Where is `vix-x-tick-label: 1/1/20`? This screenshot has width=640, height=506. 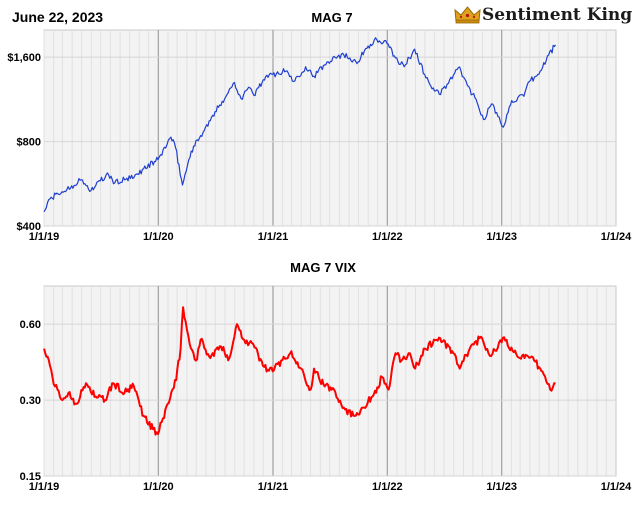
vix-x-tick-label: 1/1/20 is located at coordinates (158, 487).